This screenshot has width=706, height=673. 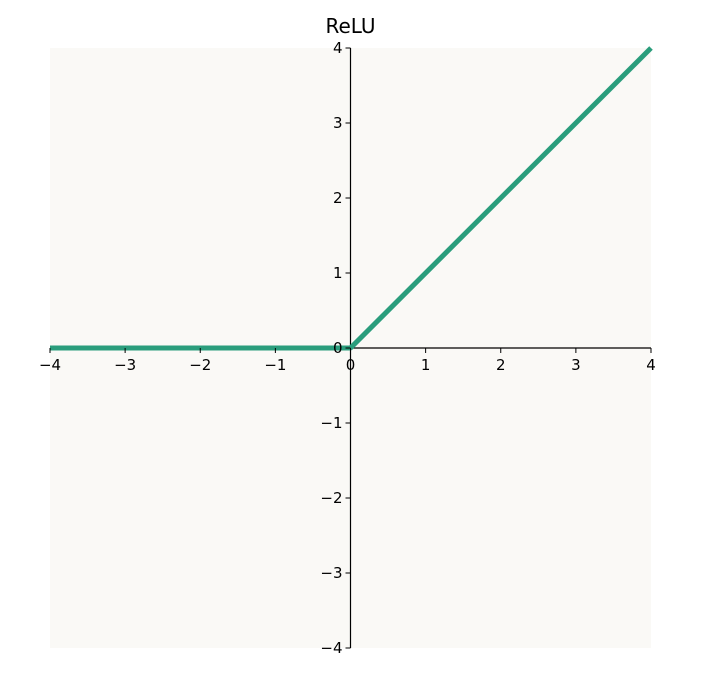 I want to click on x-tick-label: 3, so click(x=576, y=365).